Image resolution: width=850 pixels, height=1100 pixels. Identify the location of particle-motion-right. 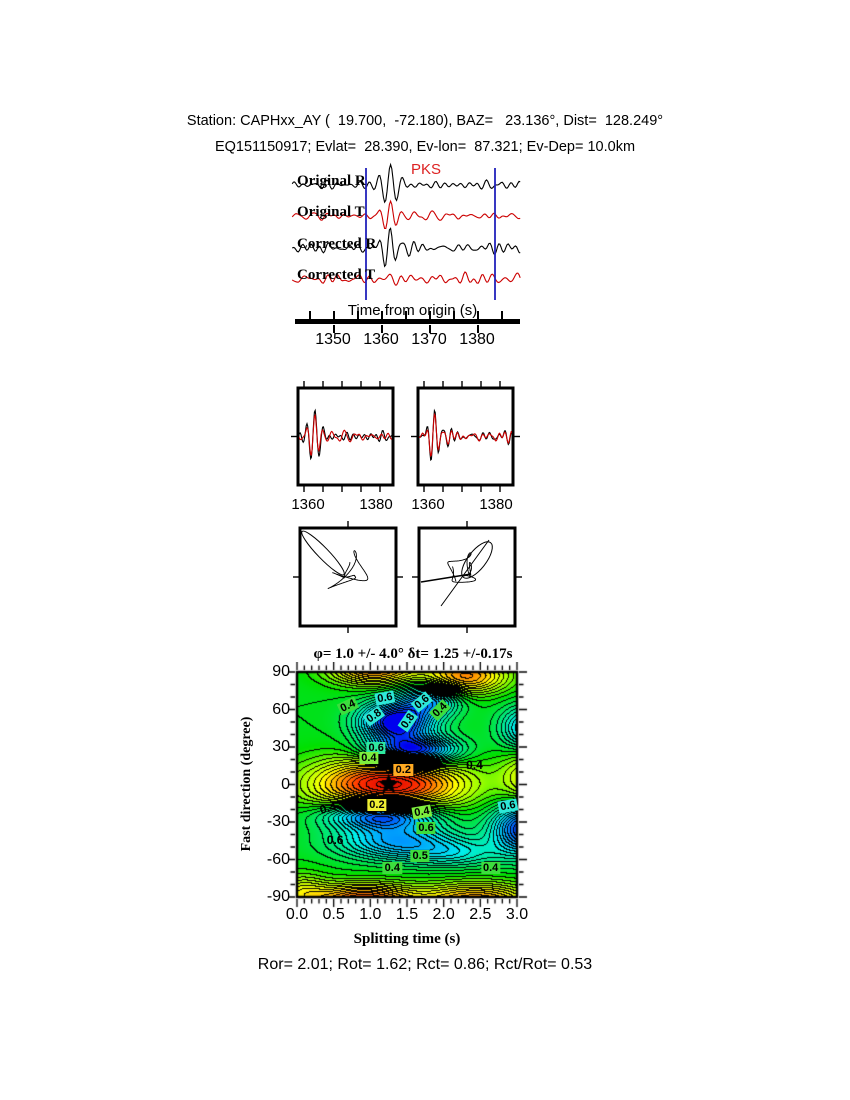
(467, 577).